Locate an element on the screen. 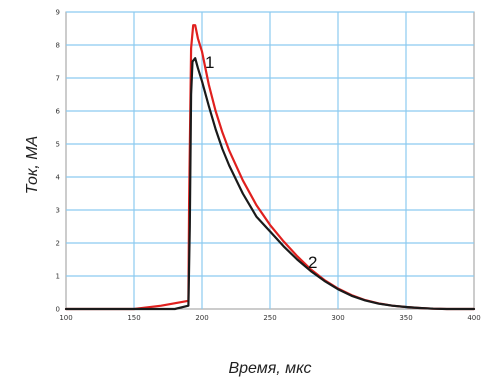  y-tick-label: 9 is located at coordinates (58, 13).